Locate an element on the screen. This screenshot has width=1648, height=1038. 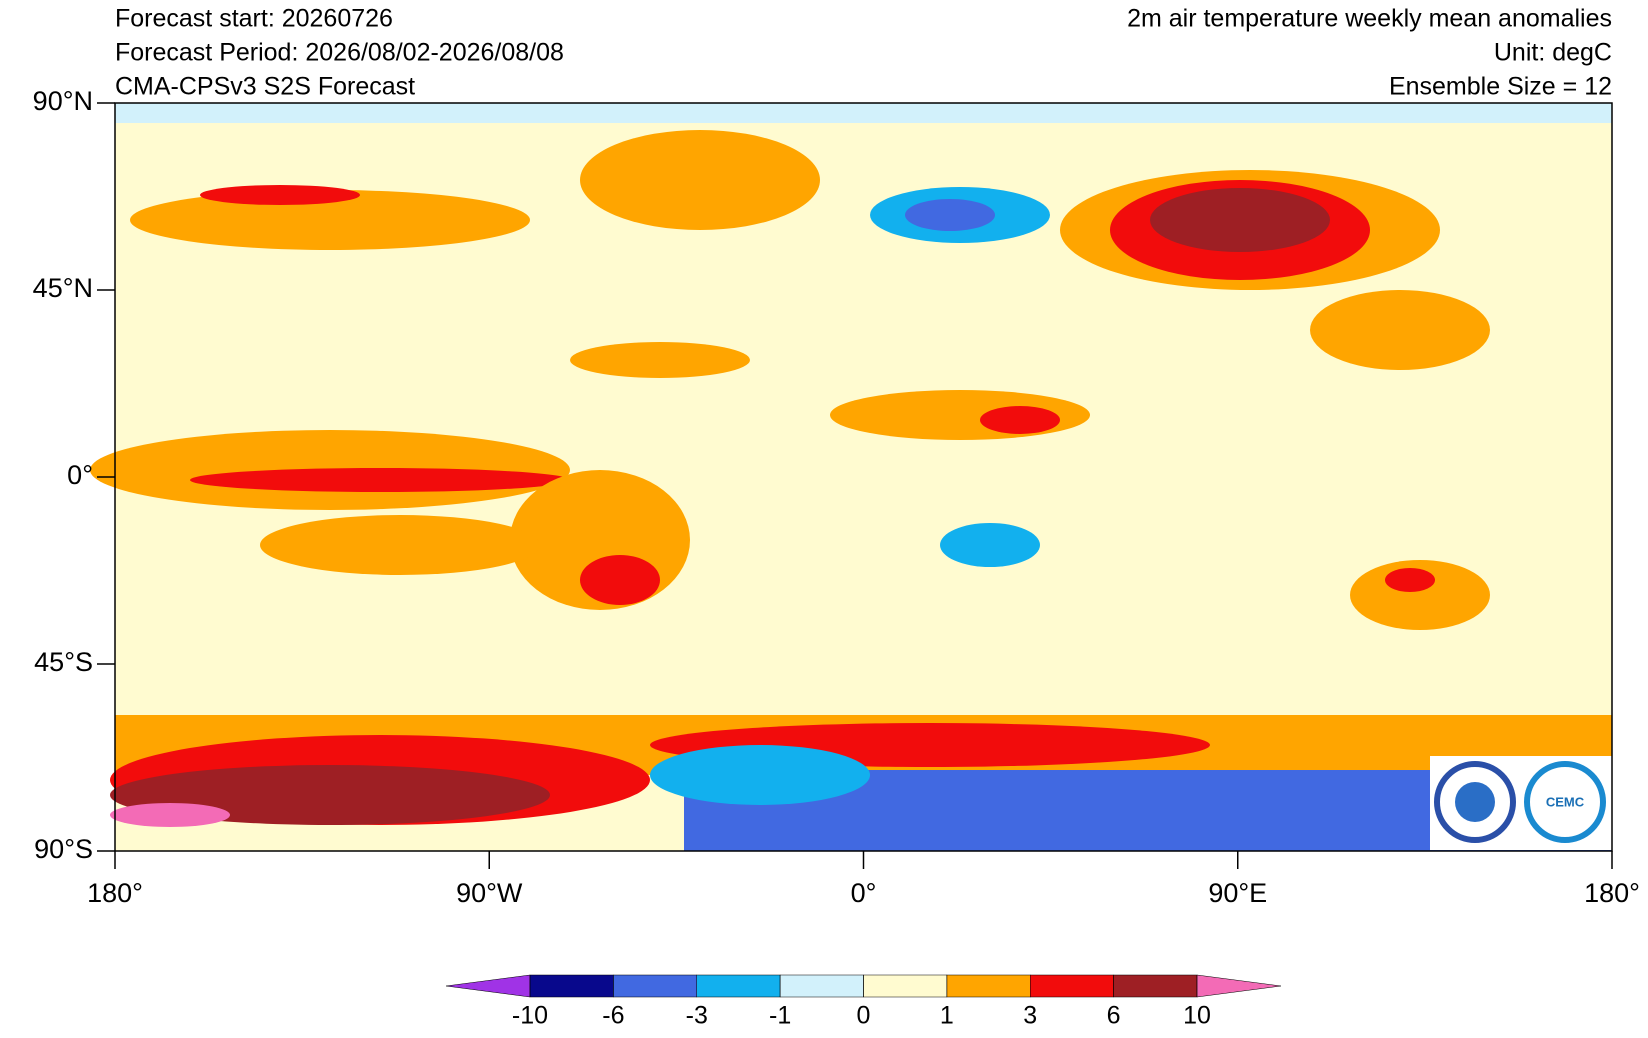
colorbar-label: 0 is located at coordinates (864, 1016).